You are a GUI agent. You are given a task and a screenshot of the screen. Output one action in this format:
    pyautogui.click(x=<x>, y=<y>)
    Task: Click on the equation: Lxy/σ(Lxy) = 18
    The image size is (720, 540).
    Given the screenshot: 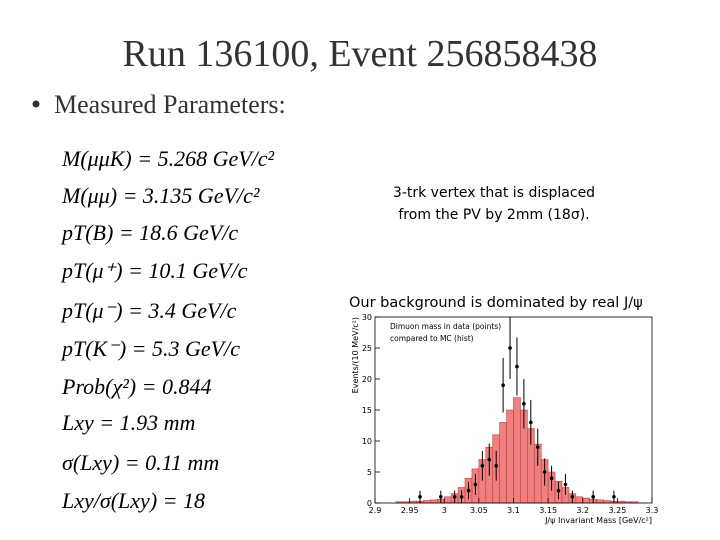 What is the action you would take?
    pyautogui.click(x=133, y=500)
    